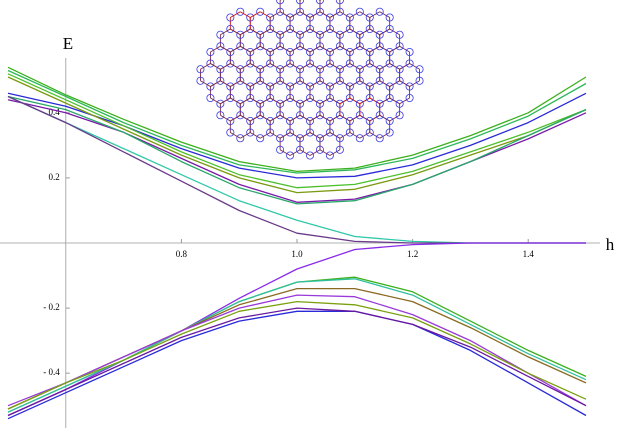 The height and width of the screenshot is (430, 623). I want to click on x-tick-label: 1.0, so click(297, 254).